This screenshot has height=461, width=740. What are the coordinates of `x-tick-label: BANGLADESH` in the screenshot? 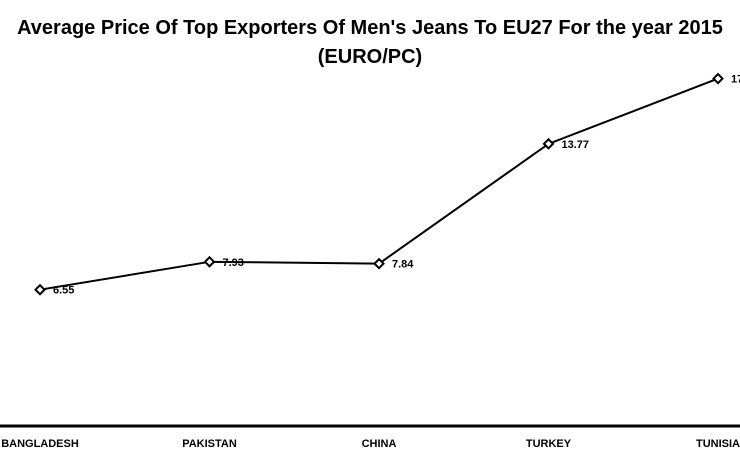 It's located at (40, 444).